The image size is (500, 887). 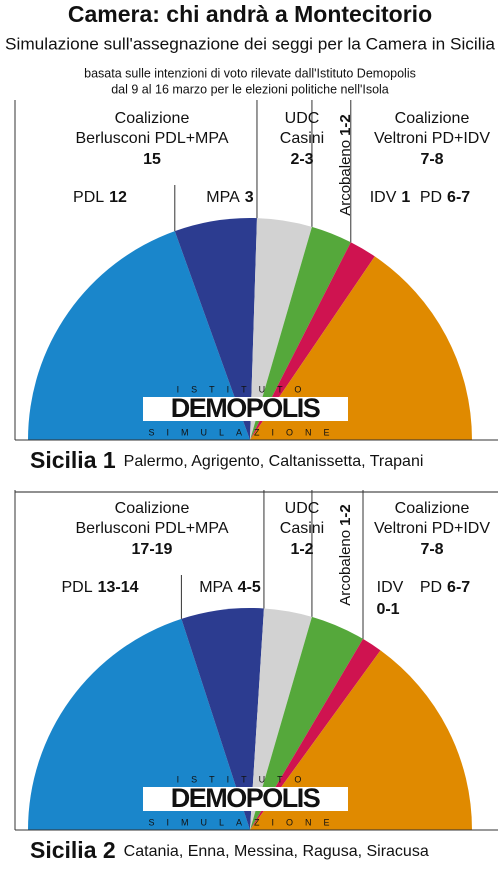 I want to click on party-label: IDV 1, so click(x=390, y=197).